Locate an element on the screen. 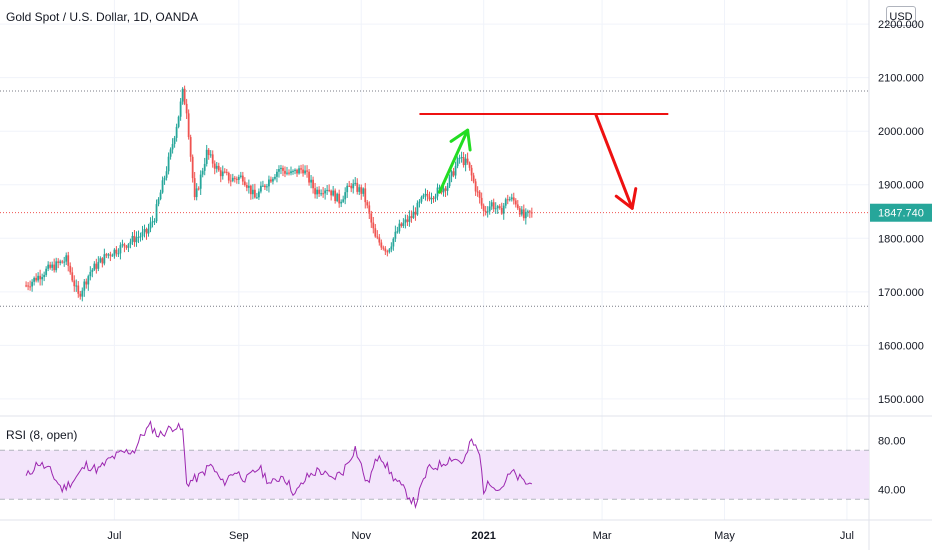 The image size is (932, 550). time-tick-label: 2021 is located at coordinates (483, 536).